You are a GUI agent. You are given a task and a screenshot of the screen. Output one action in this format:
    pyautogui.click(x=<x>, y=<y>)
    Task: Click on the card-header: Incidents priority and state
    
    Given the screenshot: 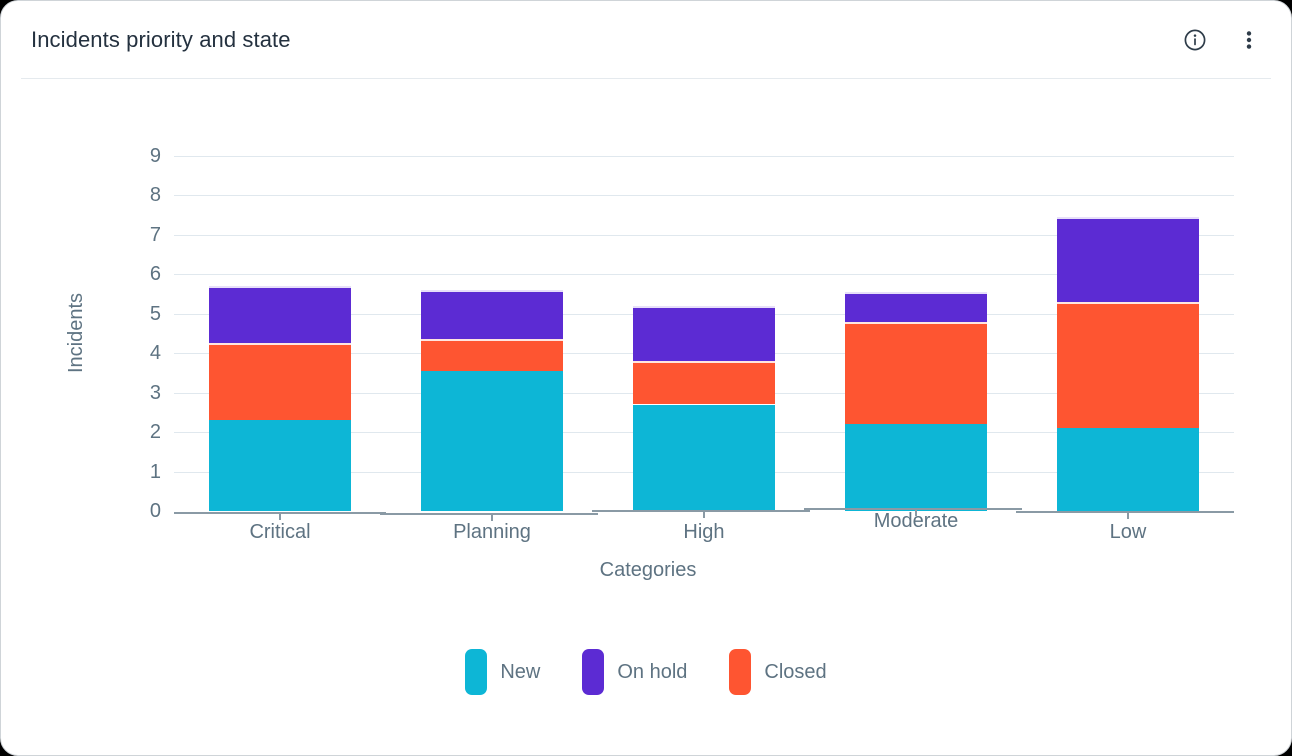 What is the action you would take?
    pyautogui.click(x=646, y=39)
    